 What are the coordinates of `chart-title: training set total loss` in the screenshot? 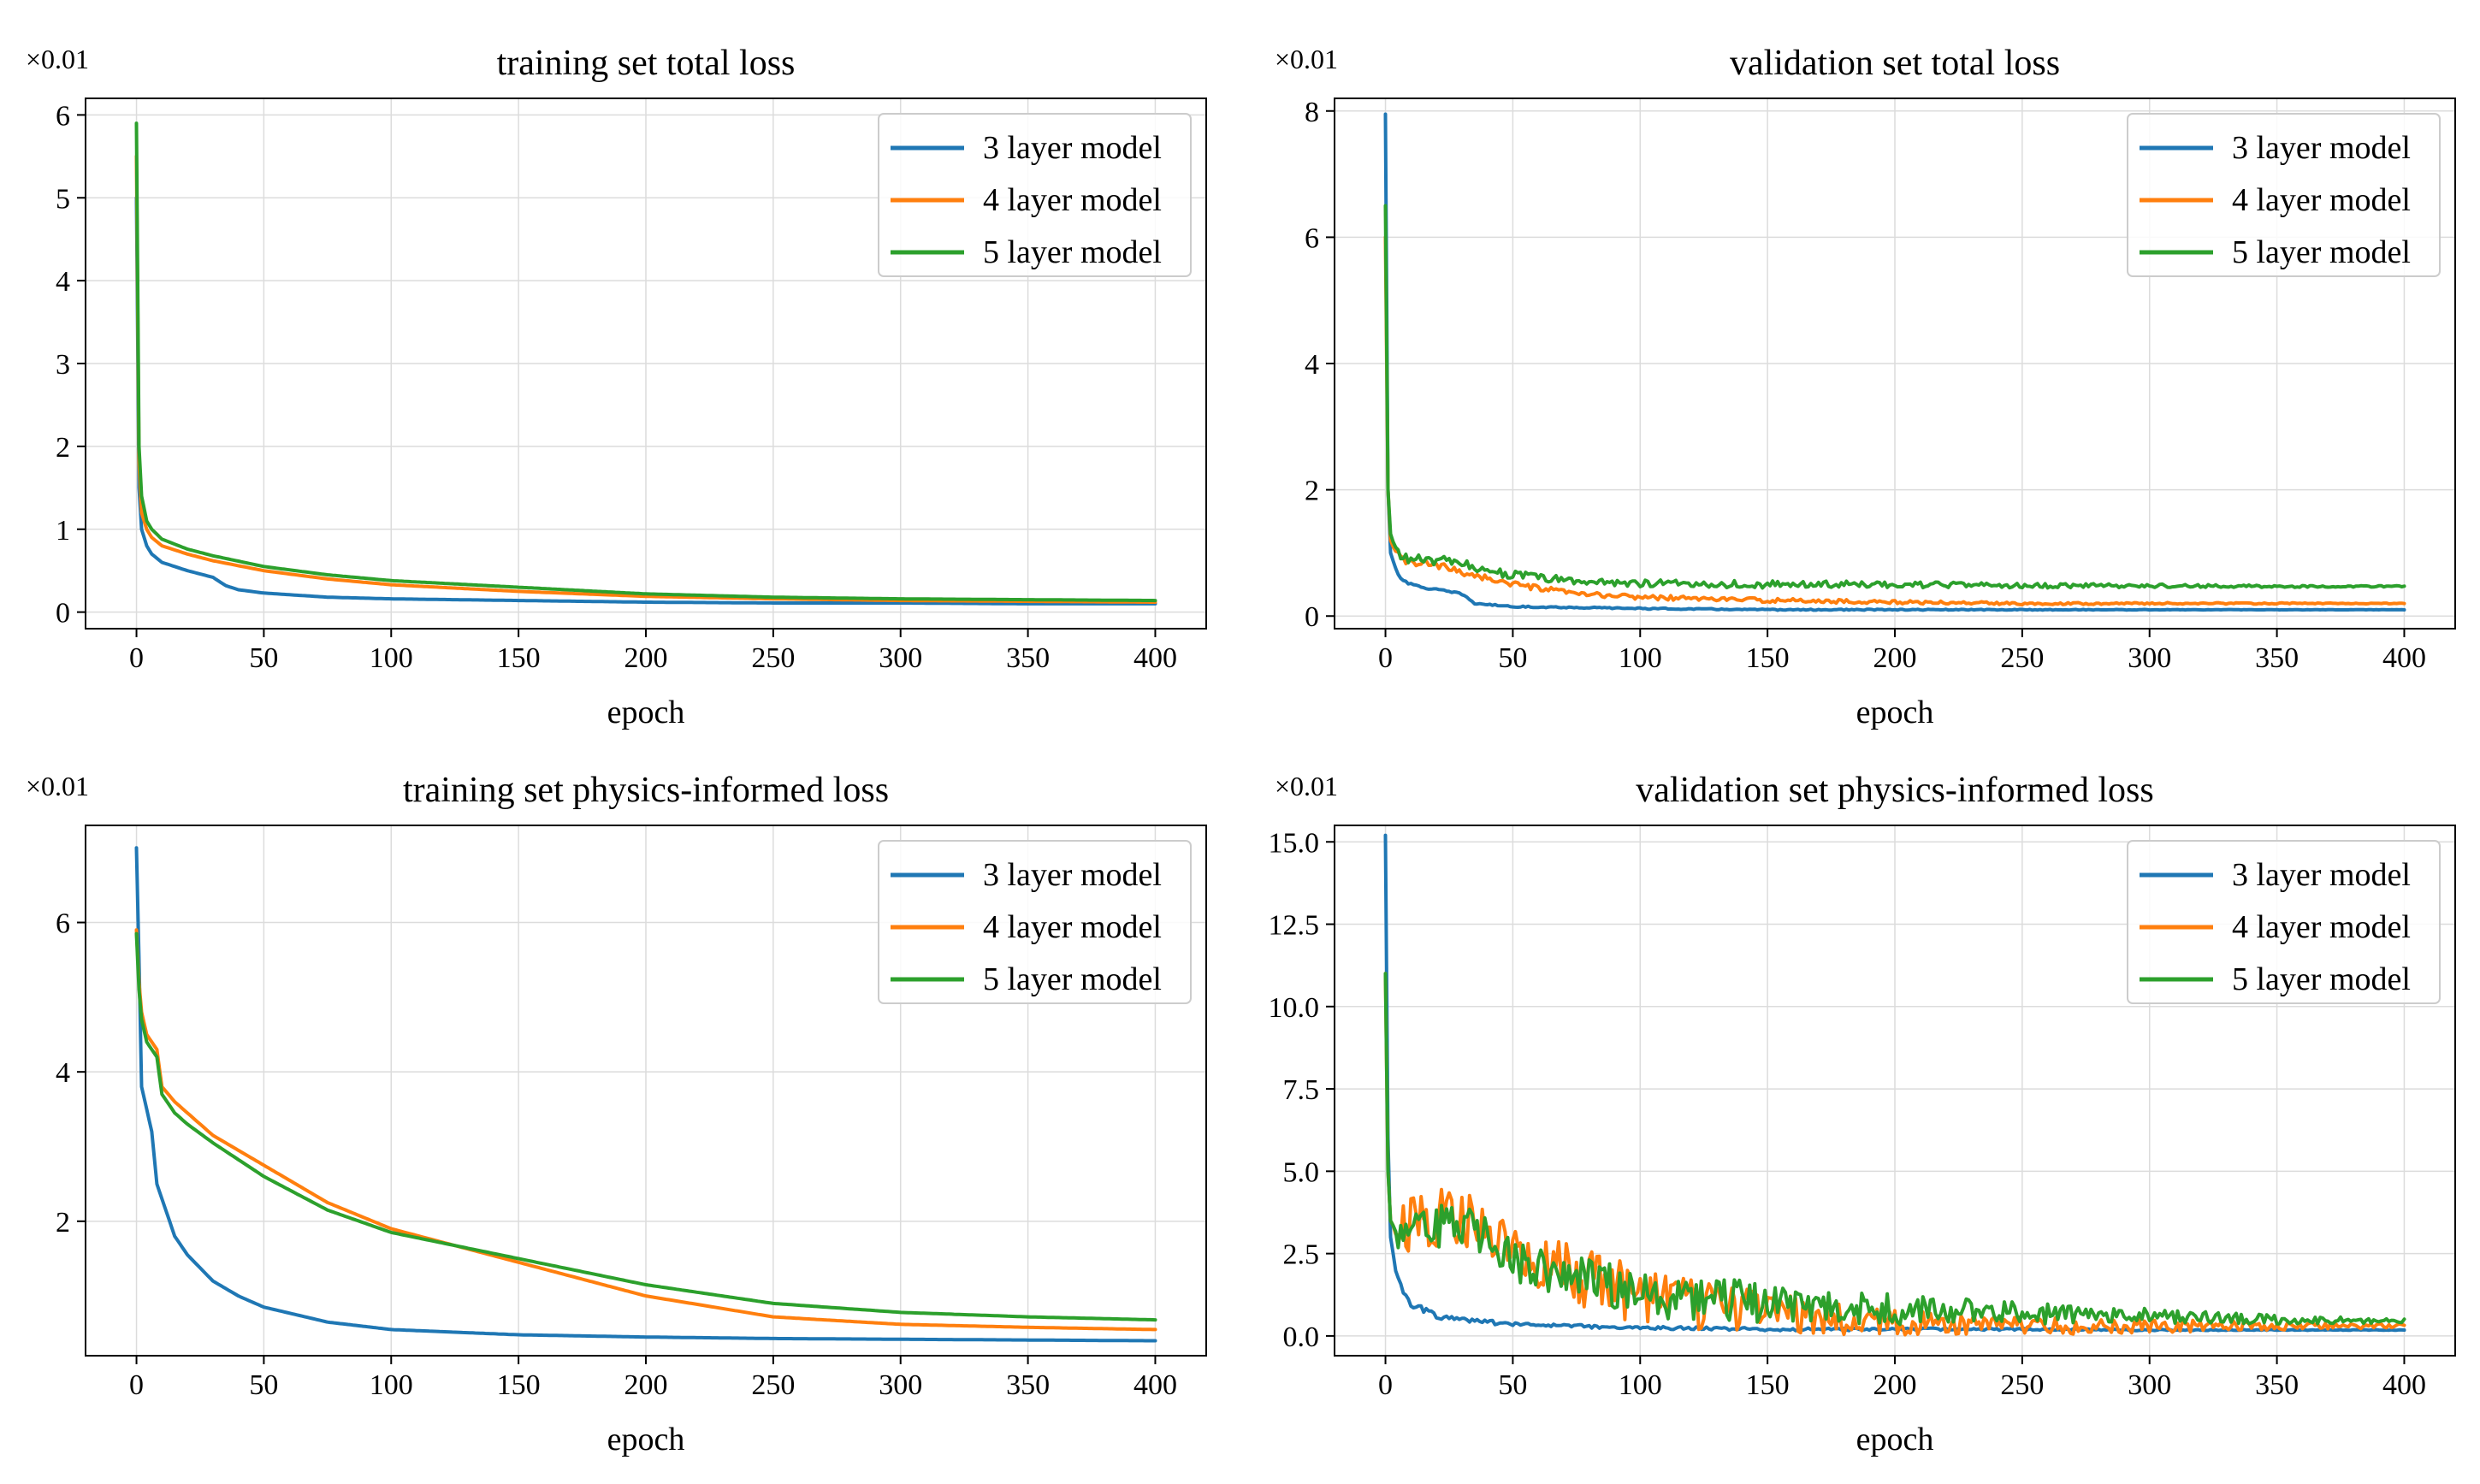 It's located at (646, 63).